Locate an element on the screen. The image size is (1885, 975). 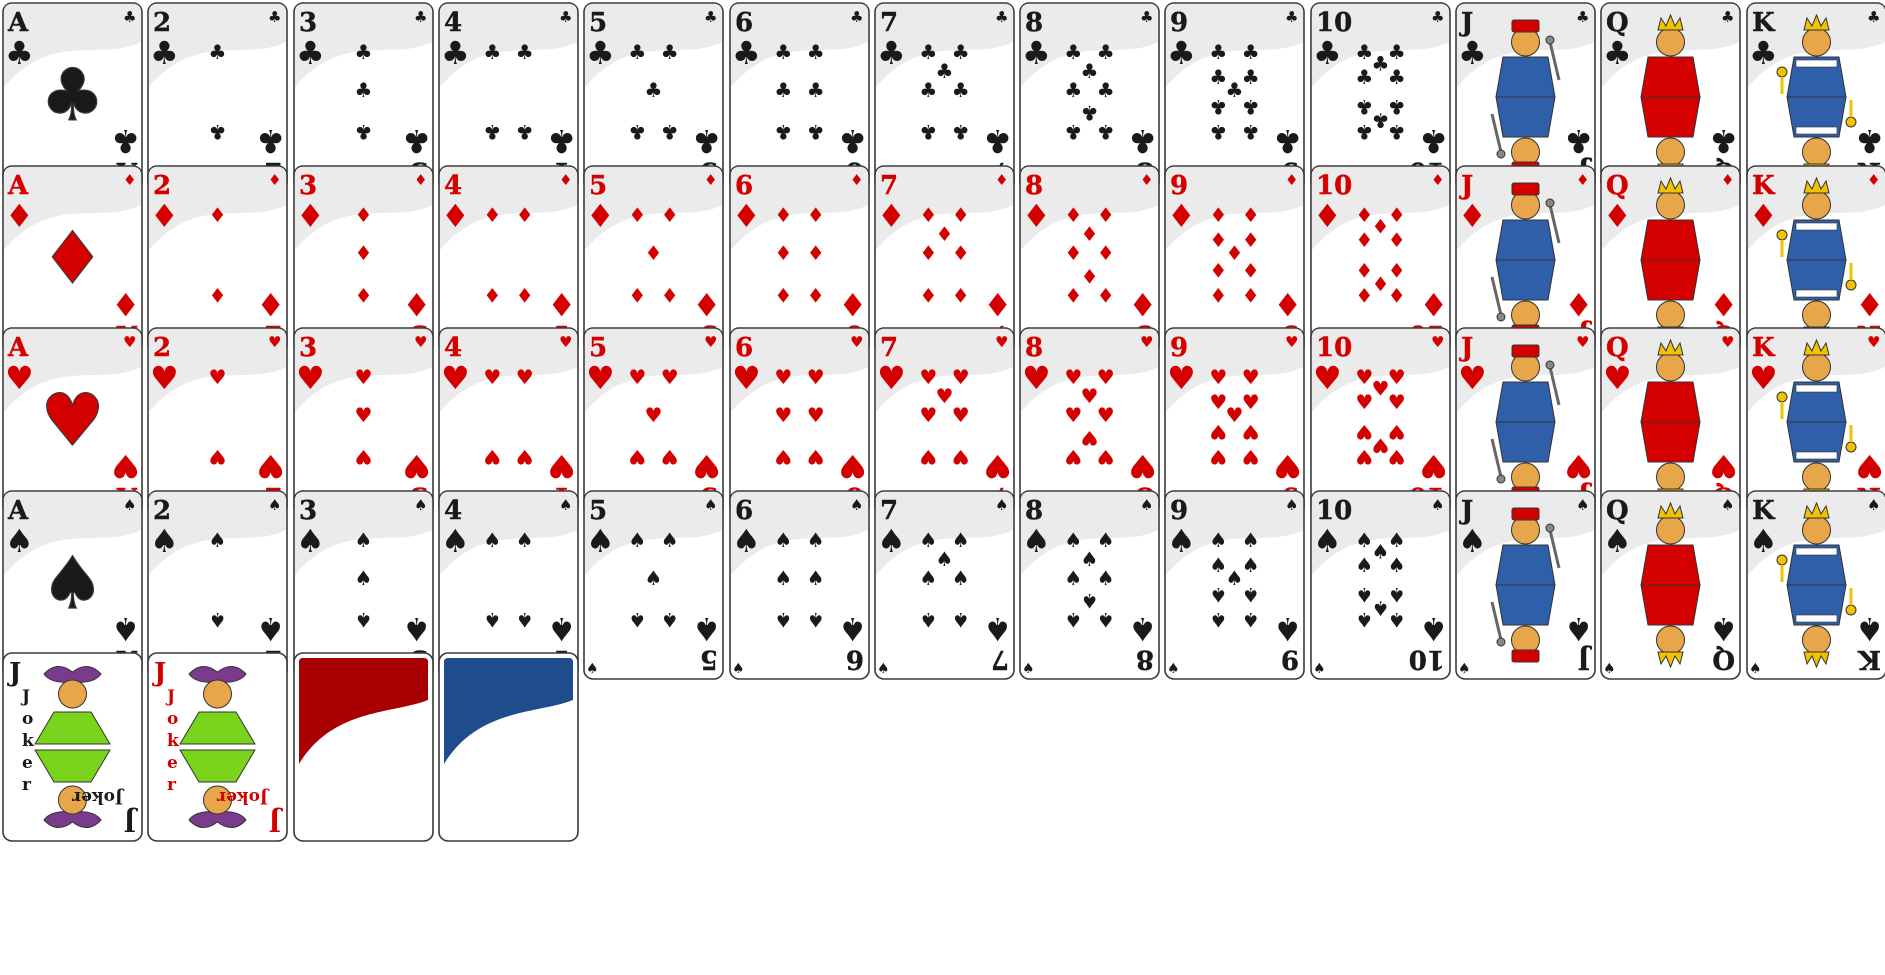
card-q-of-clubs: Q♣♣Q♣♣ is located at coordinates (1671, 97).